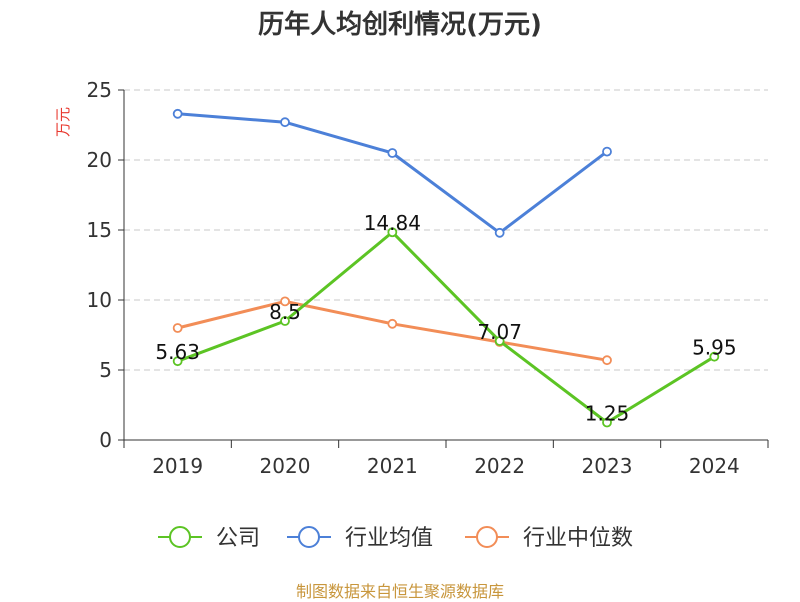  I want to click on legend: 公司 行业均值 行业中位数, so click(395, 538).